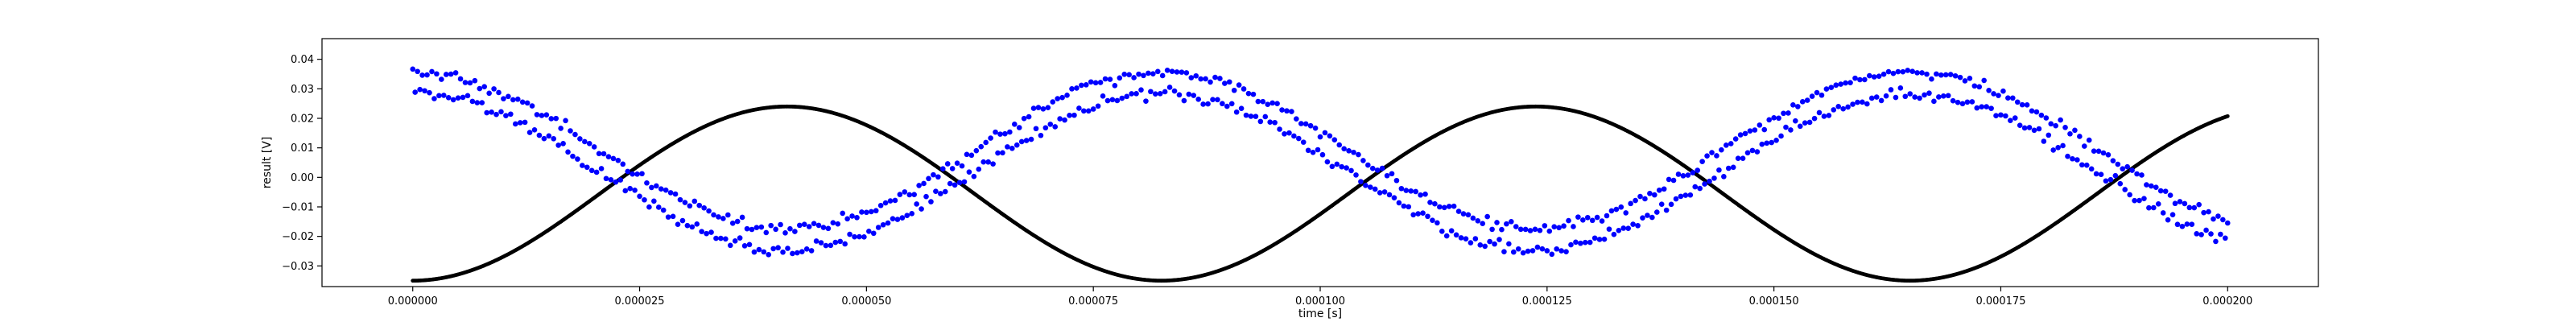 This screenshot has height=322, width=2576. I want to click on x-tick-label: 0.000050, so click(866, 301).